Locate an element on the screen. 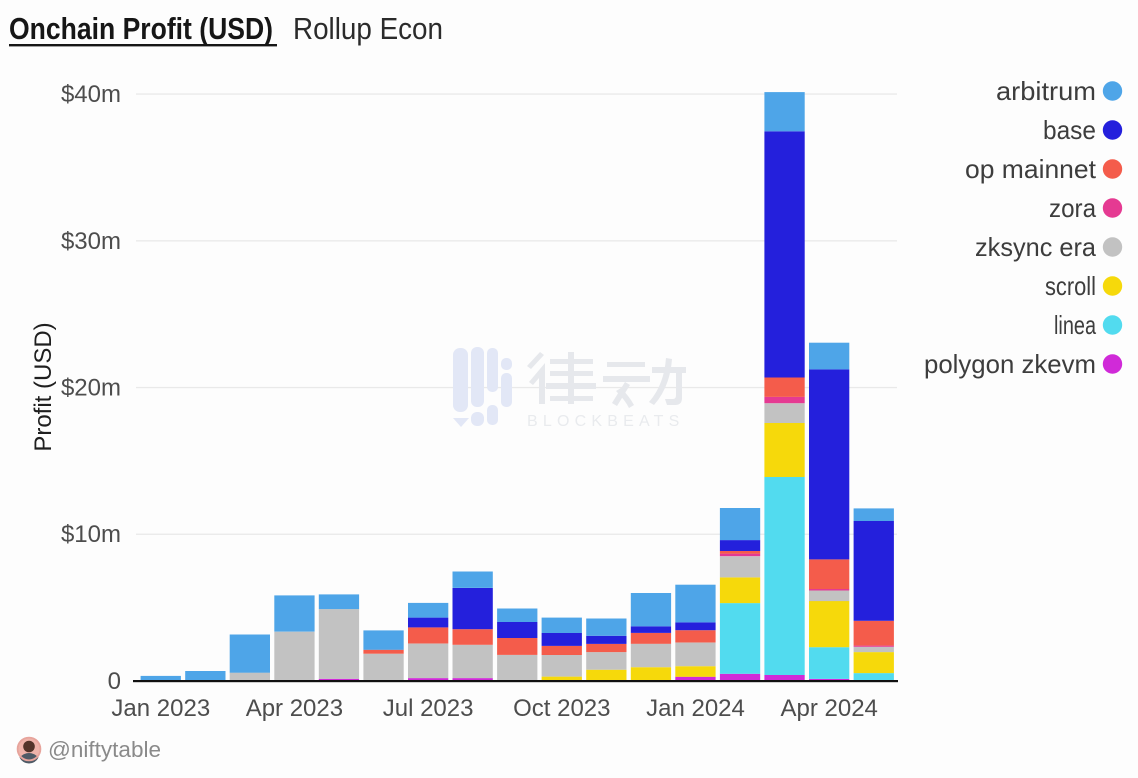 This screenshot has height=778, width=1138. svg-text: zora is located at coordinates (1073, 208).